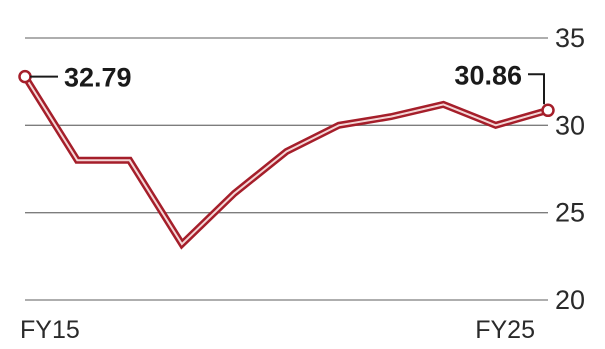 The height and width of the screenshot is (349, 605). What do you see at coordinates (286, 89) in the screenshot?
I see `data-annotations: 32.79 30.86` at bounding box center [286, 89].